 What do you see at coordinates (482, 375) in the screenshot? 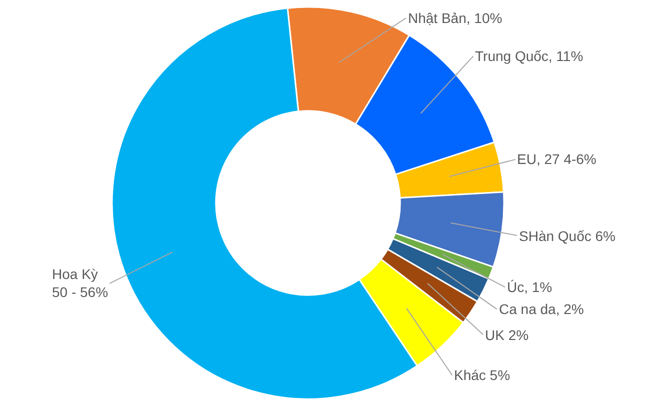
I see `slice-label: Khác 5%` at bounding box center [482, 375].